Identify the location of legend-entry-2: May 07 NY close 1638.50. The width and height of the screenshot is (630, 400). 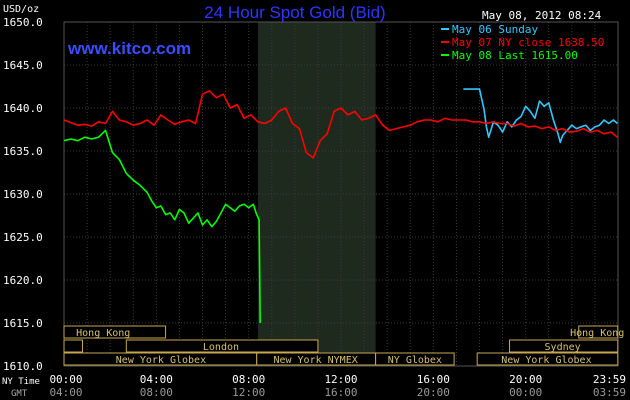
(528, 42).